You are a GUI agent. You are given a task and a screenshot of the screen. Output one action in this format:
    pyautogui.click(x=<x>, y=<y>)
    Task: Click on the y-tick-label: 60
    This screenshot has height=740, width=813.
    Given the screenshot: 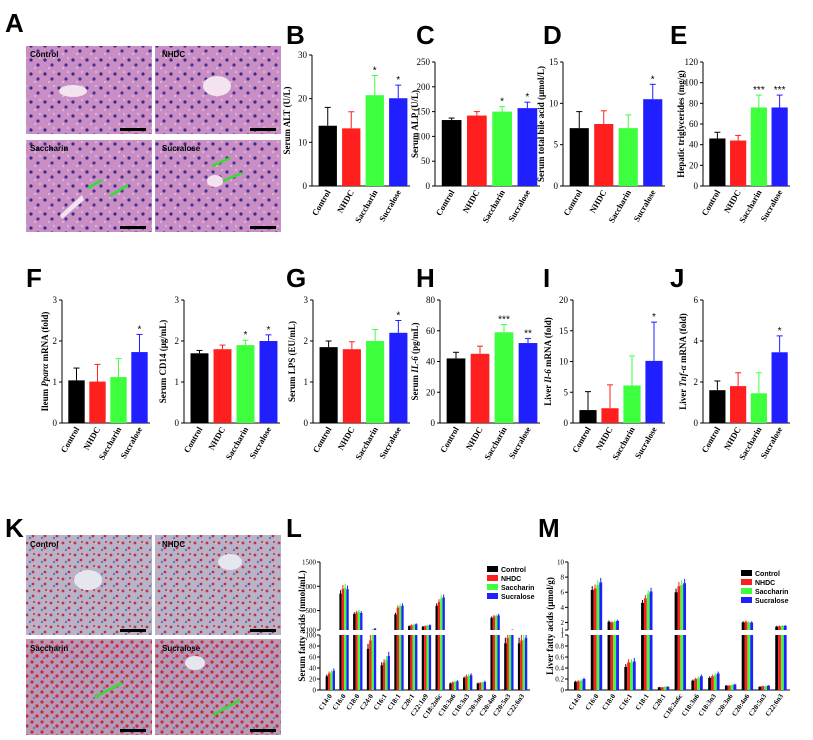 What is the action you would take?
    pyautogui.click(x=694, y=124)
    